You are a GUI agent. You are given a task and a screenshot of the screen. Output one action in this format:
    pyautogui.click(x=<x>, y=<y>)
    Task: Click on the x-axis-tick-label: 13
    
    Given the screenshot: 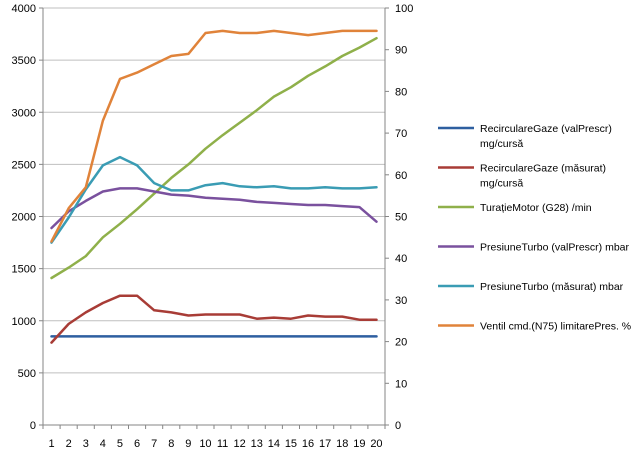 What is the action you would take?
    pyautogui.click(x=257, y=444)
    